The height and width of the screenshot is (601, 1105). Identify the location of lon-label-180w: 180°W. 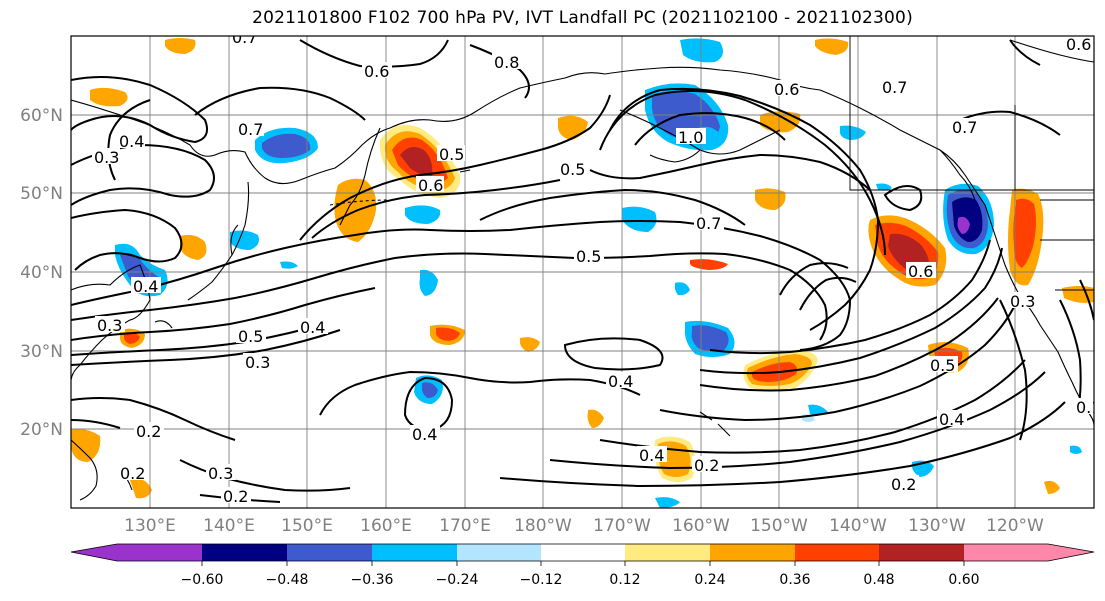
(543, 526).